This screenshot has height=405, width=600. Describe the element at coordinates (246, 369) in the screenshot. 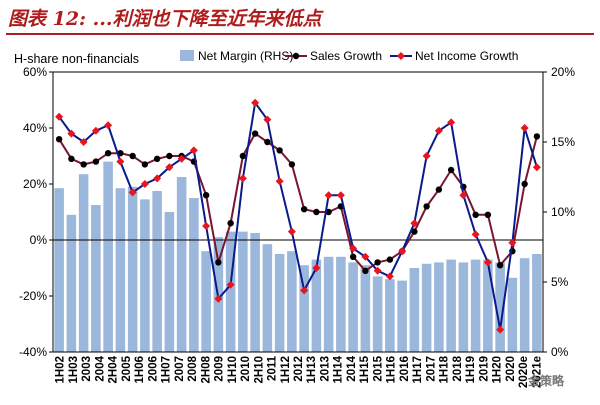

I see `x-tick-label: 2010` at that location.